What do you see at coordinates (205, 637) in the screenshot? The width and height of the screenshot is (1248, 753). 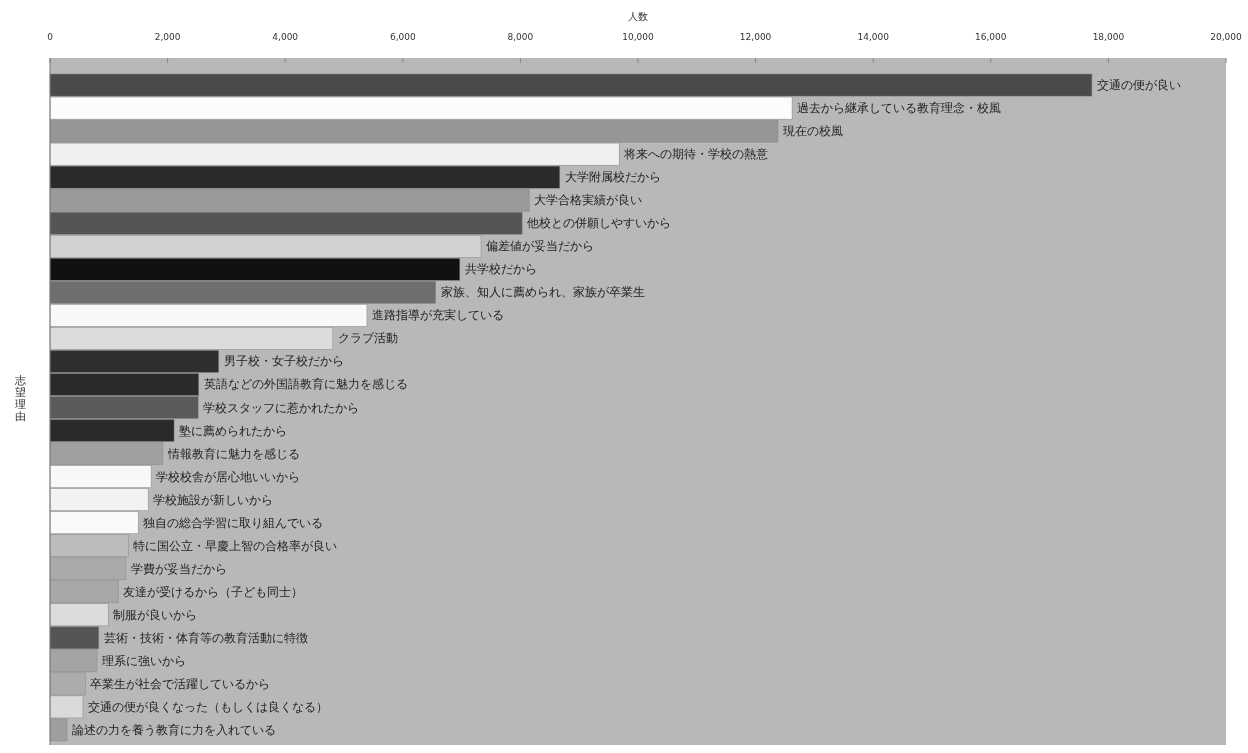 I see `y-tick-label: 芸術・技術・体育等の教育活動に特徴` at bounding box center [205, 637].